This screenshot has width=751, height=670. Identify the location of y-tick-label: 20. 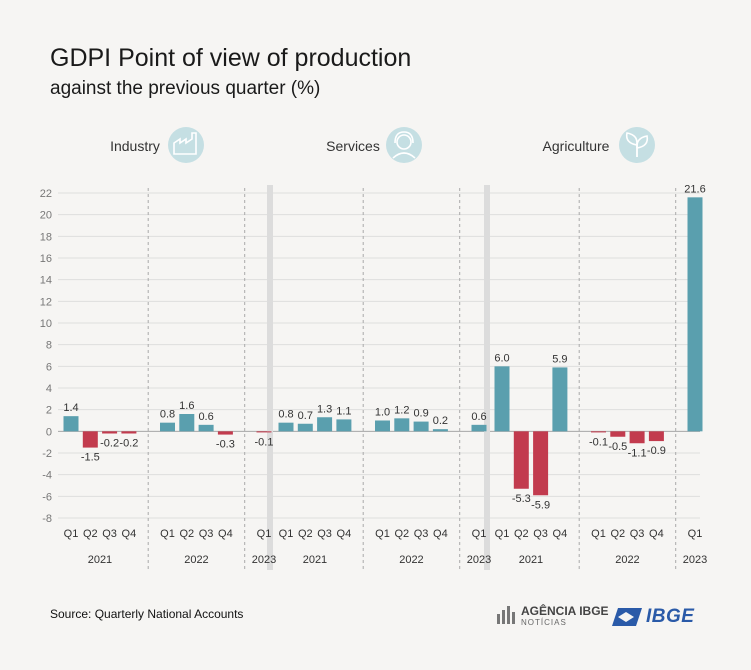
(46, 216).